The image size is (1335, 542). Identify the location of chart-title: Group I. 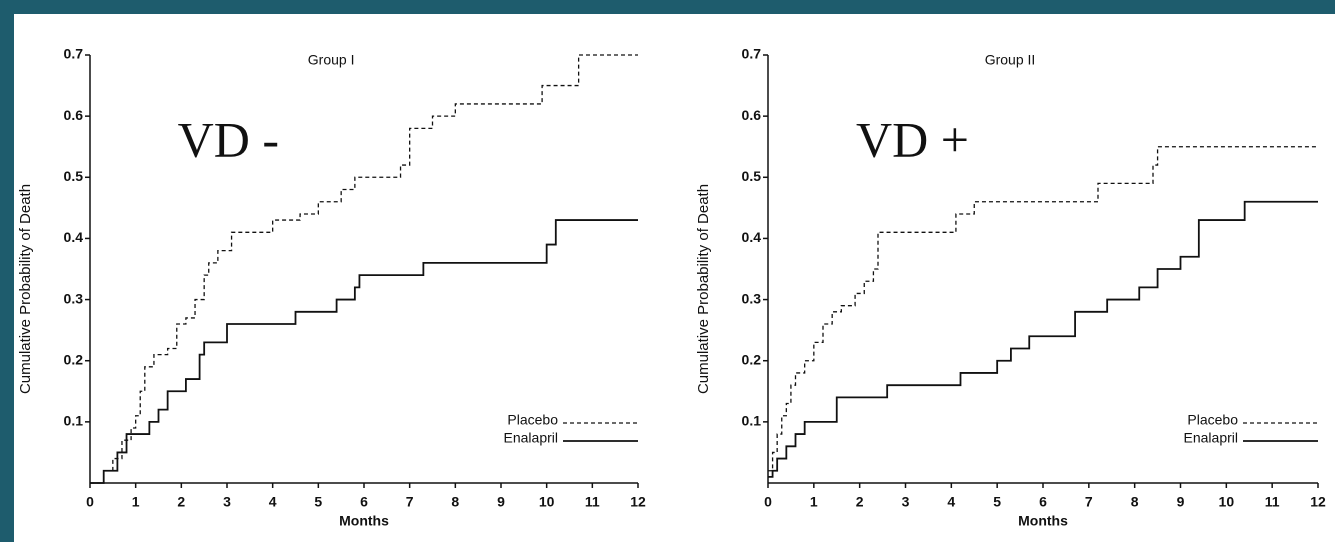
(331, 60).